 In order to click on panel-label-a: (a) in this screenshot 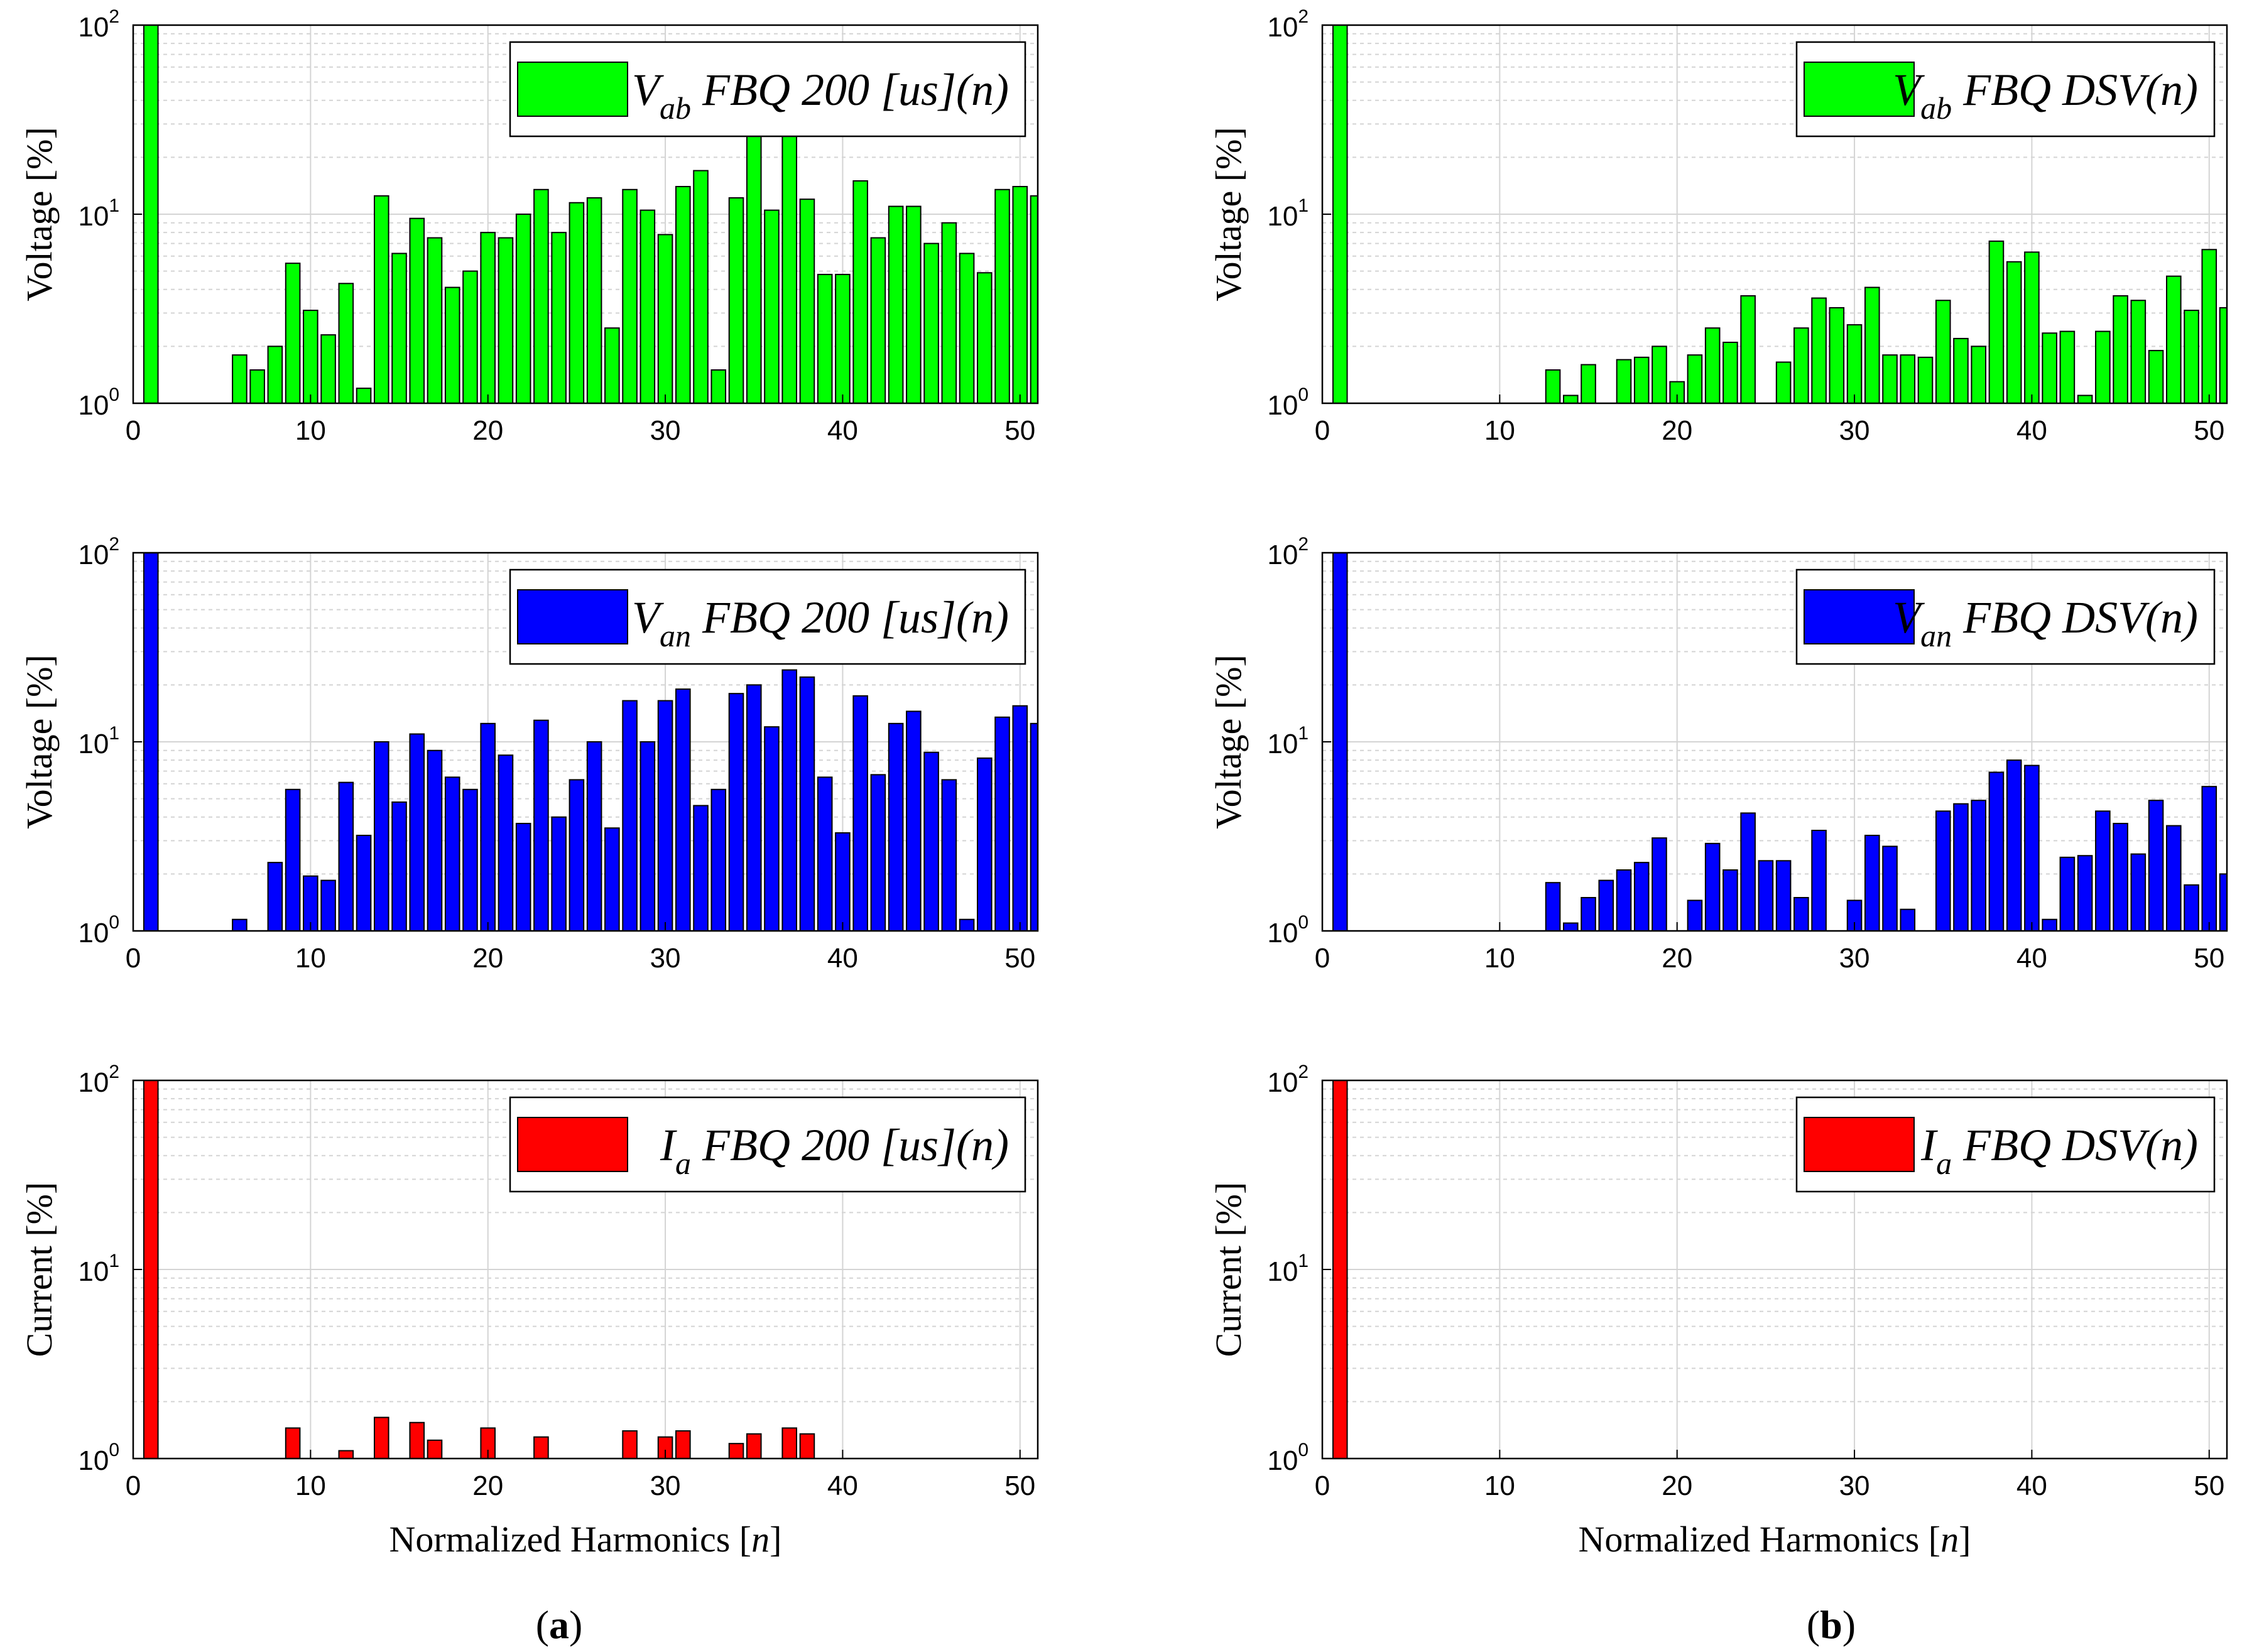, I will do `click(559, 1624)`.